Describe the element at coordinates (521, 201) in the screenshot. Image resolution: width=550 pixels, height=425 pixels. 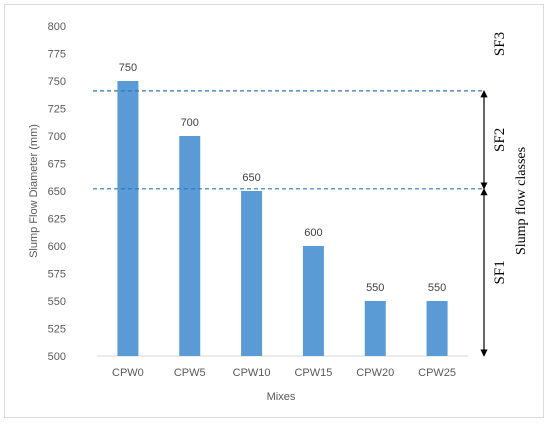
I see `slump-flow-classes-title: Slump flow classes` at that location.